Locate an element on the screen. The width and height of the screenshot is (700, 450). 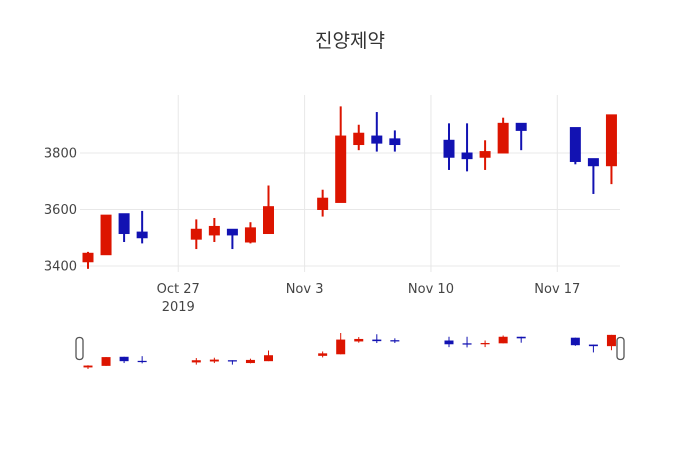
x-axis-tick-label: Nov 3 is located at coordinates (305, 289).